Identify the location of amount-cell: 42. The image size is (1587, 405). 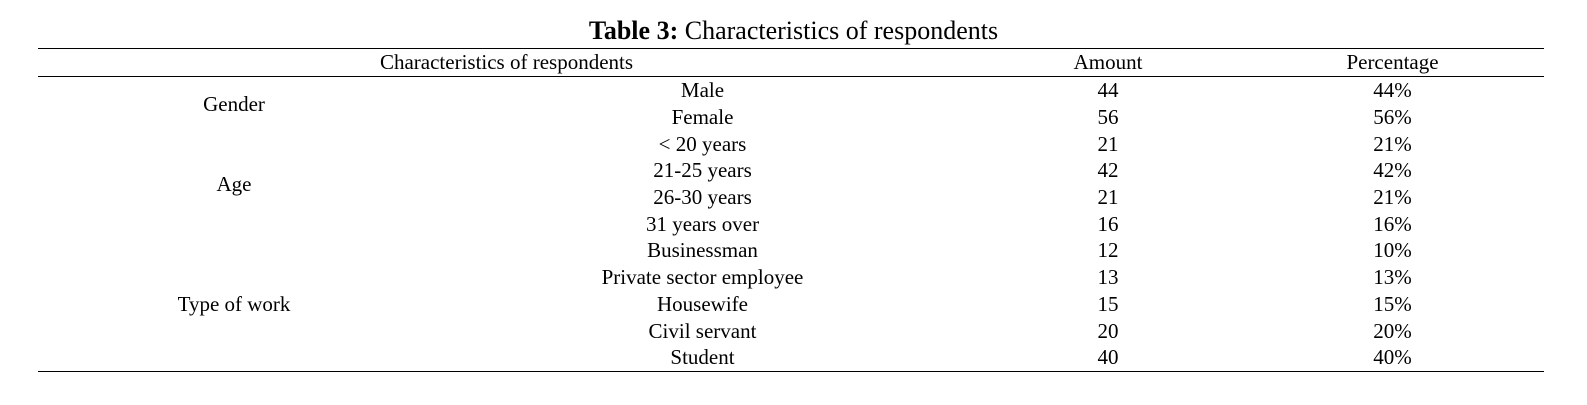
(1108, 170).